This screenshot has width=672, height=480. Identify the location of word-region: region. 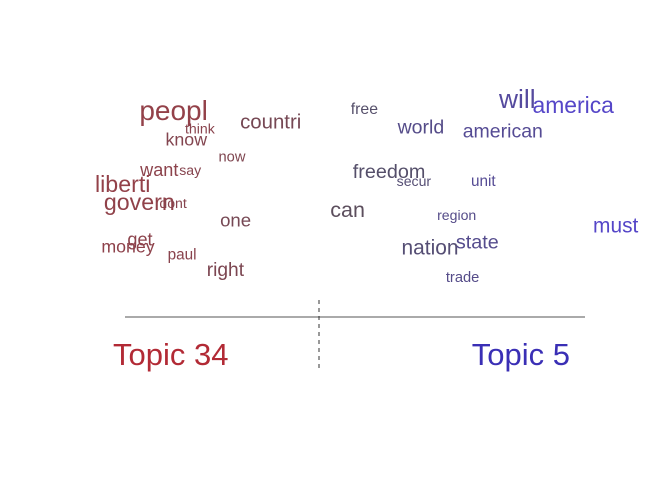
(456, 215).